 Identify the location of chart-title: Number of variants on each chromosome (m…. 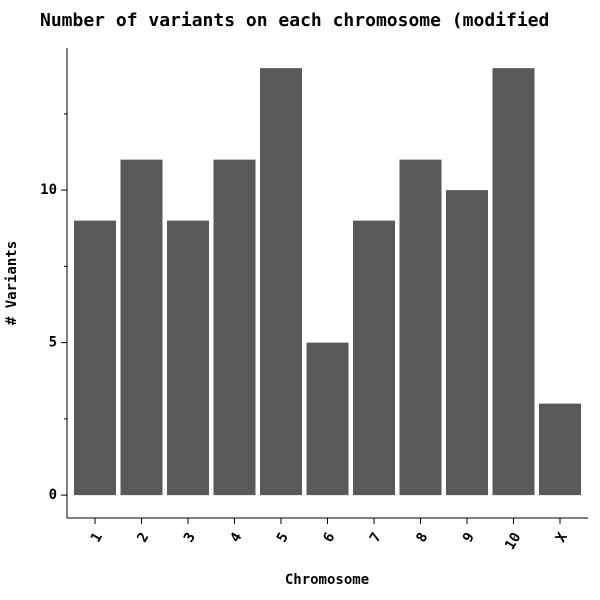
(294, 20).